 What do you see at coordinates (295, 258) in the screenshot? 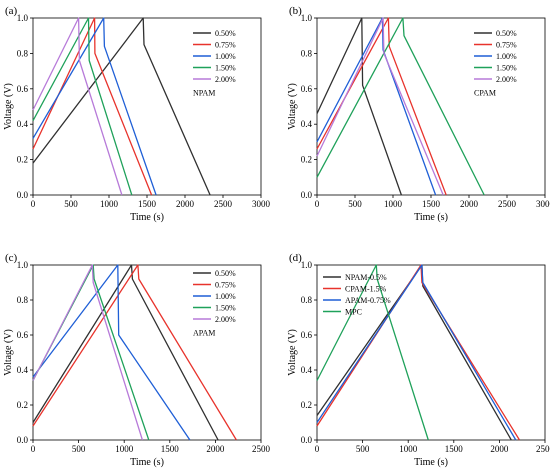
I see `panel-label: (d)` at bounding box center [295, 258].